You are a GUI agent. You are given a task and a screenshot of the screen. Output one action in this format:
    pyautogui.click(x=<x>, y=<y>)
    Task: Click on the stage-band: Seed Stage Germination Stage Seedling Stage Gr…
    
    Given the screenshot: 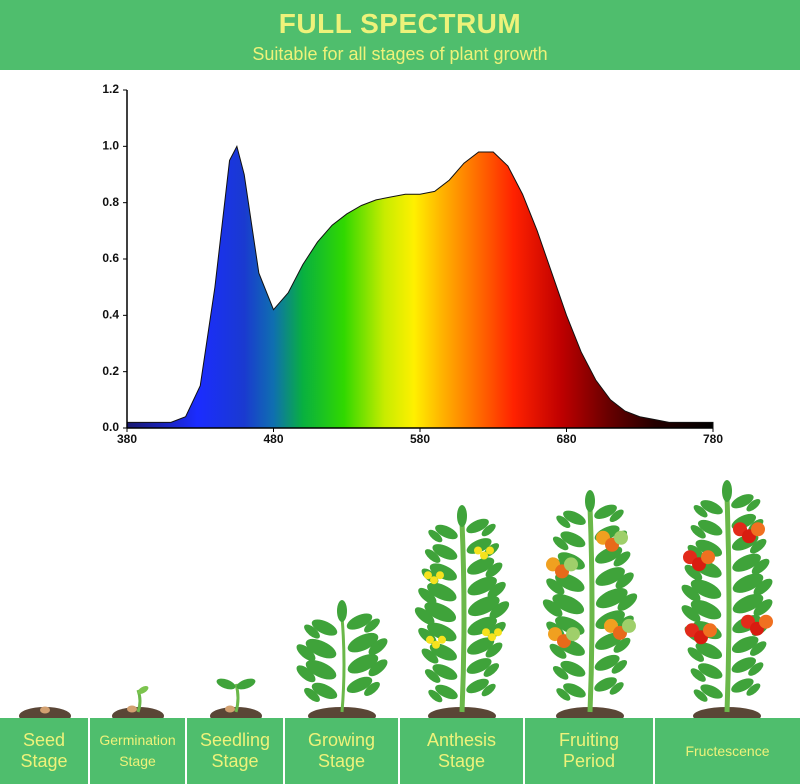 What is the action you would take?
    pyautogui.click(x=400, y=751)
    